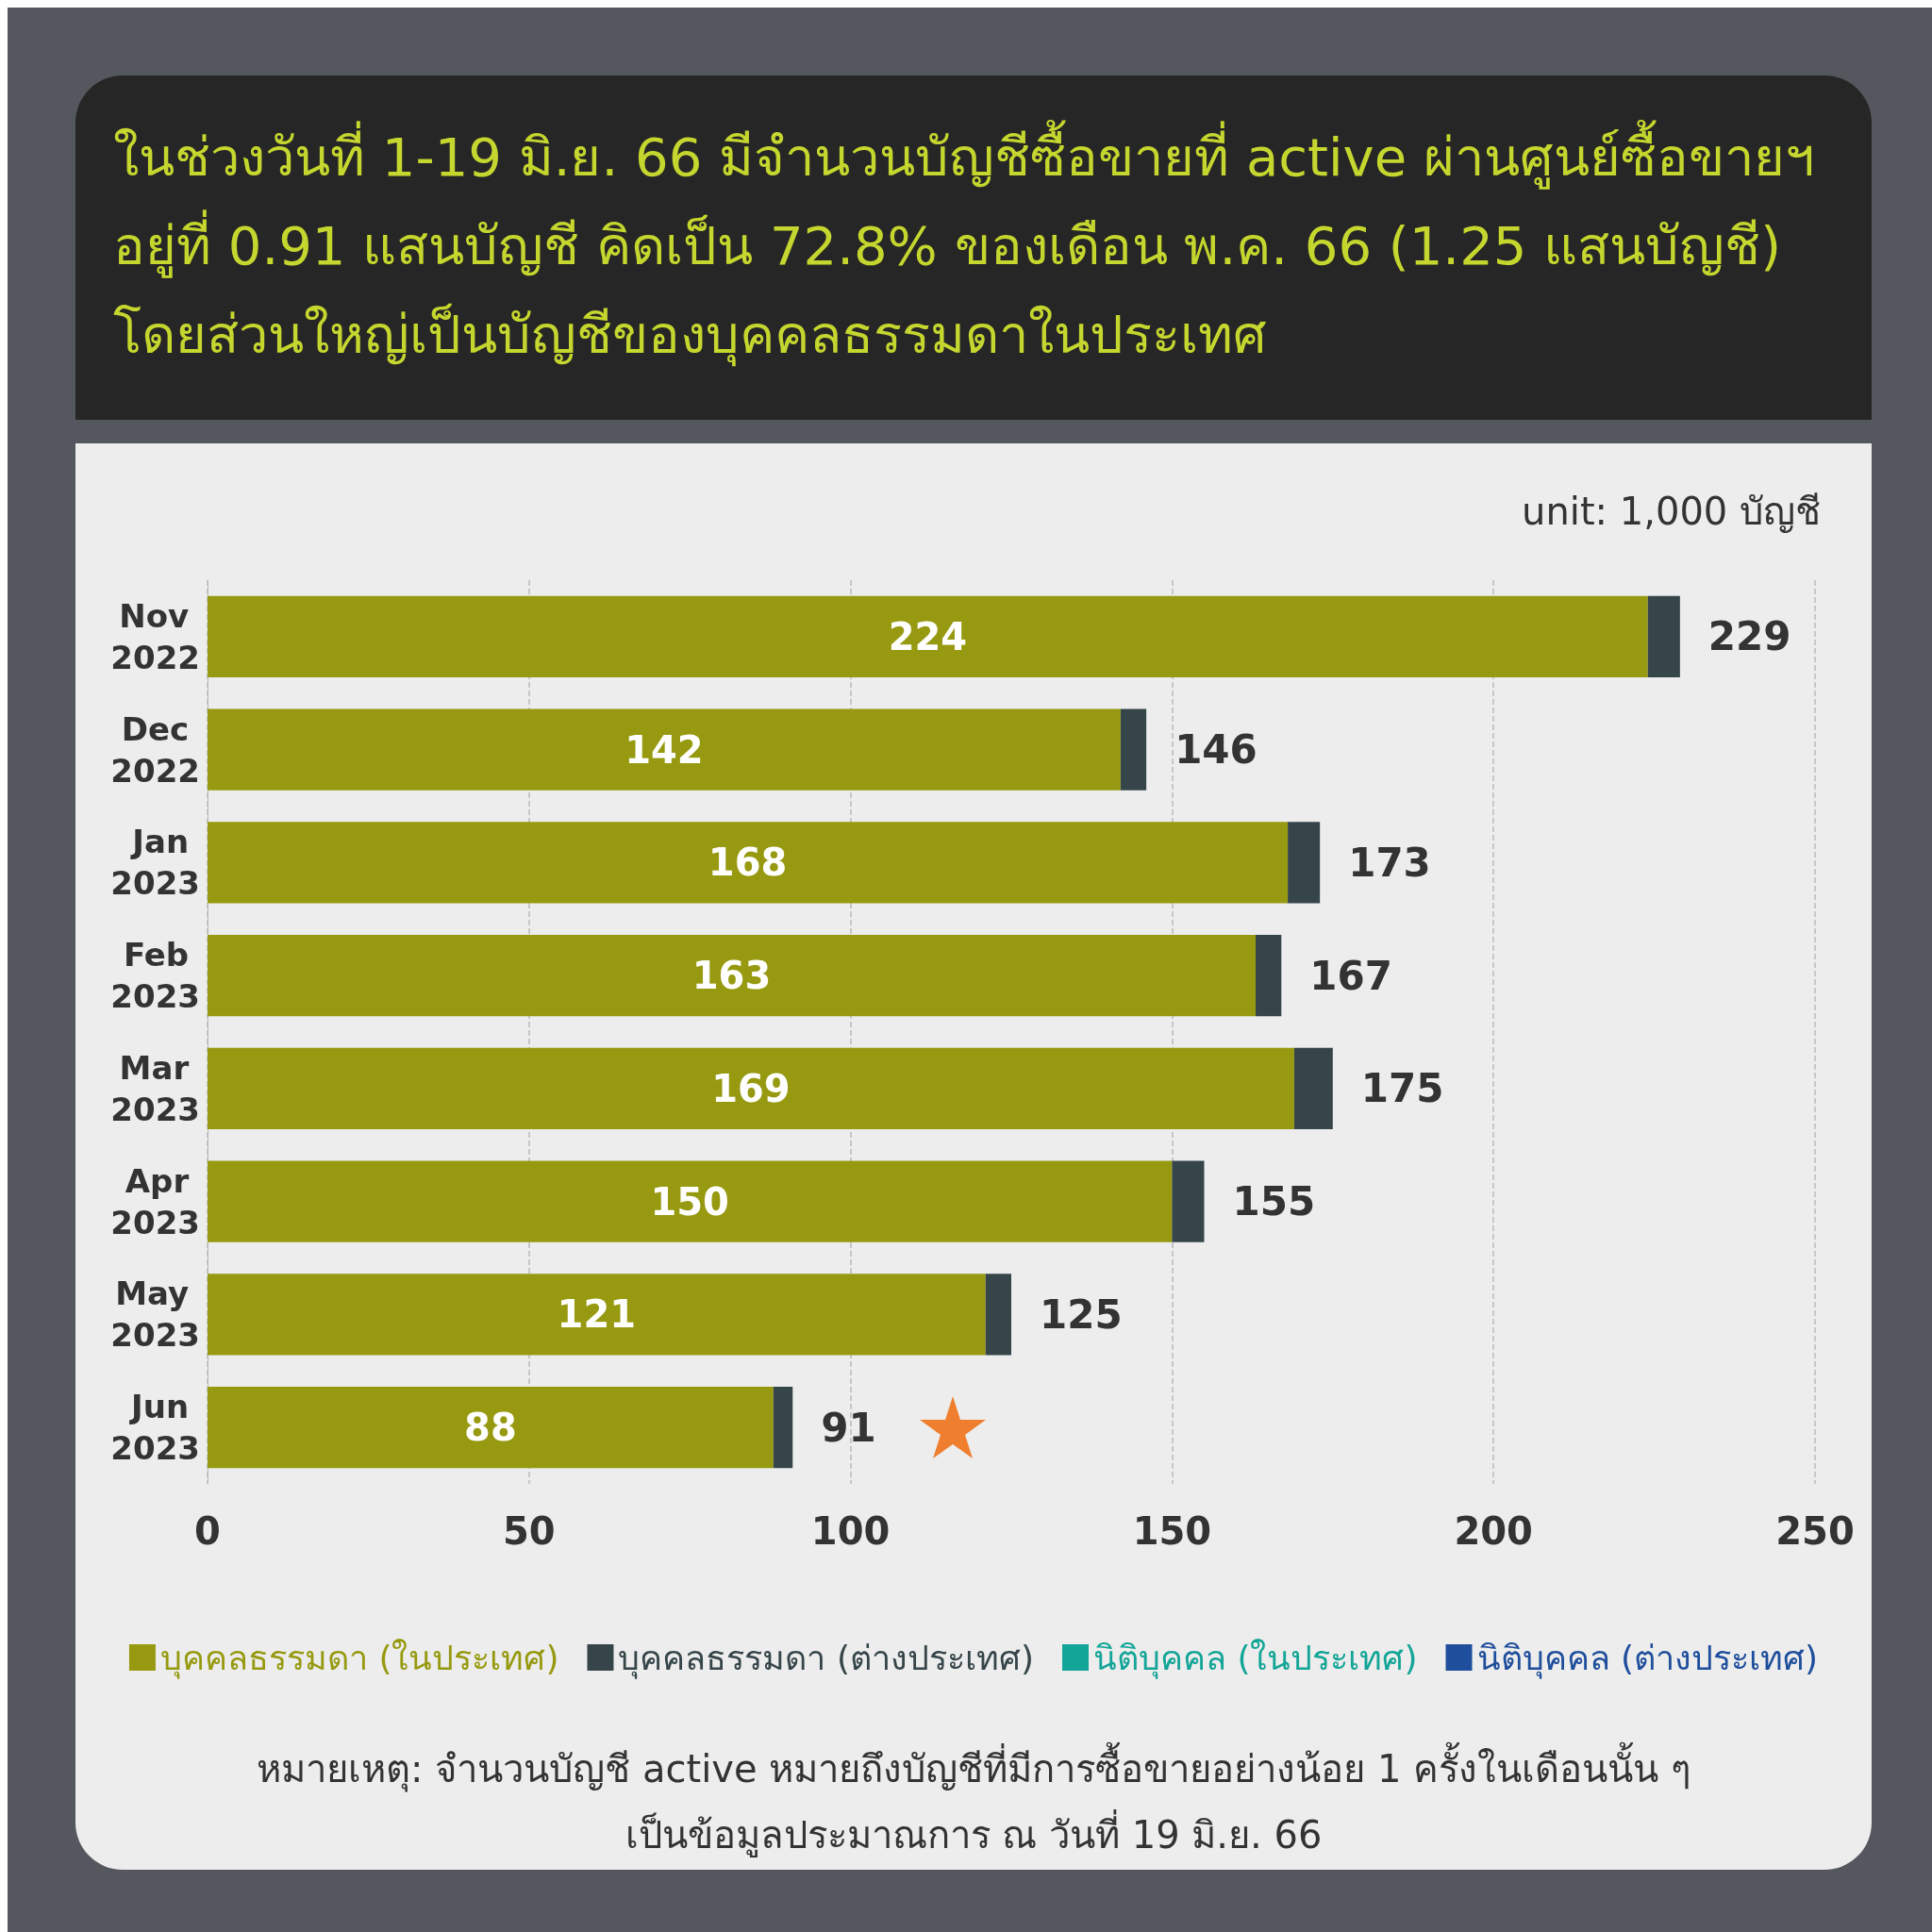  Describe the element at coordinates (155, 1201) in the screenshot. I see `y-tick-label: Apr 2023` at that location.